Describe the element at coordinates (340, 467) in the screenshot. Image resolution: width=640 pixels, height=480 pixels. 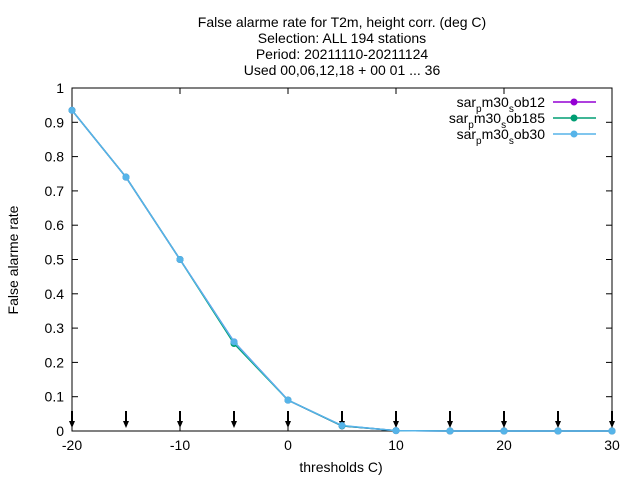
I see `x-axis-label: thresholds C)` at that location.